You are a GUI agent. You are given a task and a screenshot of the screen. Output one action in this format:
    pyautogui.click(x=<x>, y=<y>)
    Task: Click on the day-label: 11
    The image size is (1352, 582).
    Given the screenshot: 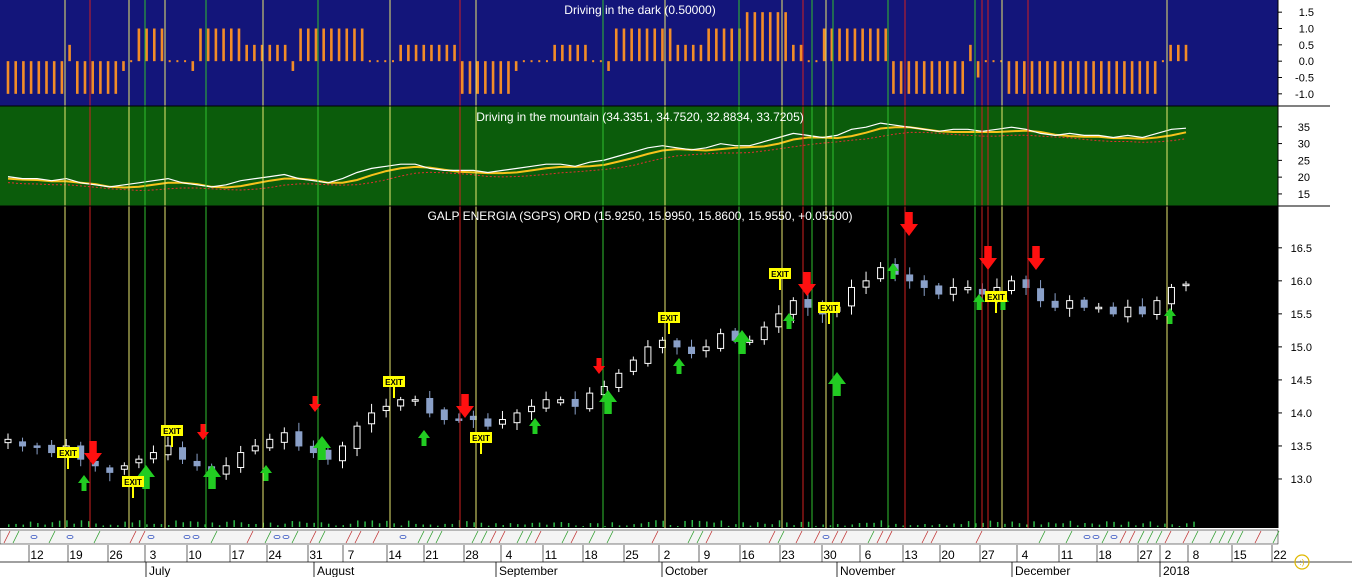 What is the action you would take?
    pyautogui.click(x=551, y=555)
    